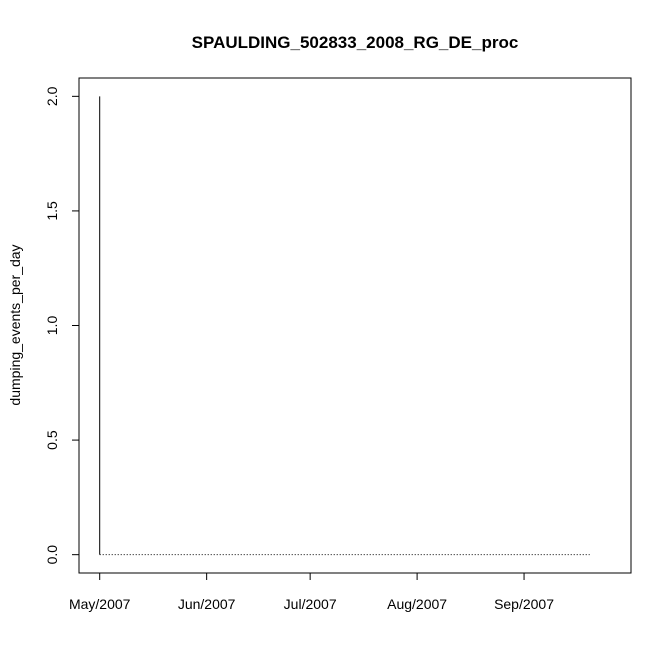 Image resolution: width=672 pixels, height=671 pixels. What do you see at coordinates (52, 555) in the screenshot?
I see `y-tick-label: 0.0` at bounding box center [52, 555].